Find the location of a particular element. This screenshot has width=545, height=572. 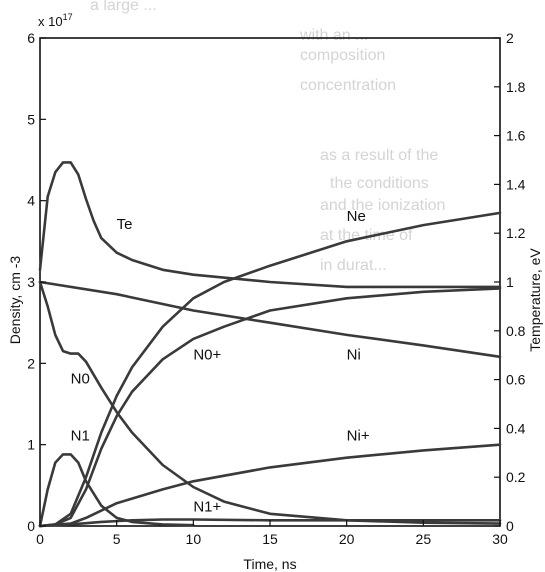

y-right-tick-label: 1.2 is located at coordinates (516, 233).